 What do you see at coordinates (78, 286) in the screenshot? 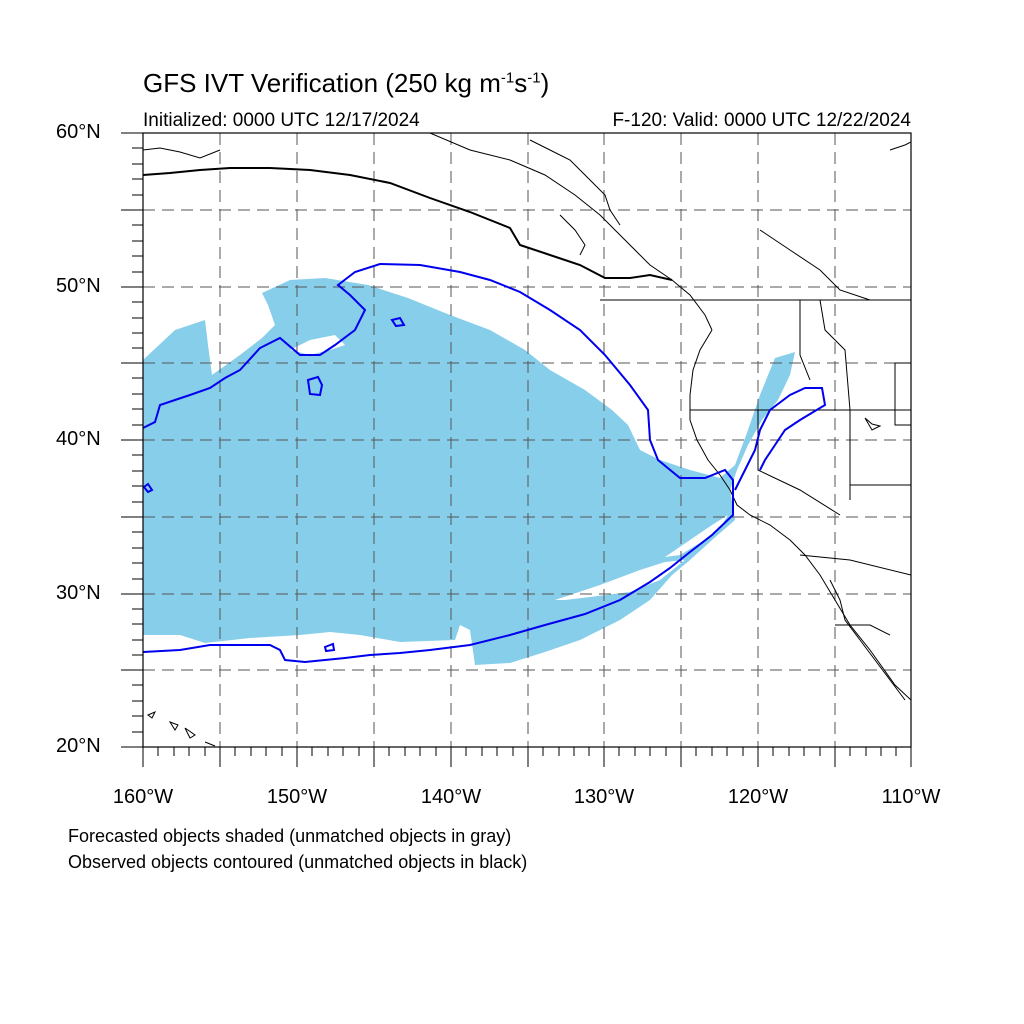
I see `lat-label-50n: 50°N` at bounding box center [78, 286].